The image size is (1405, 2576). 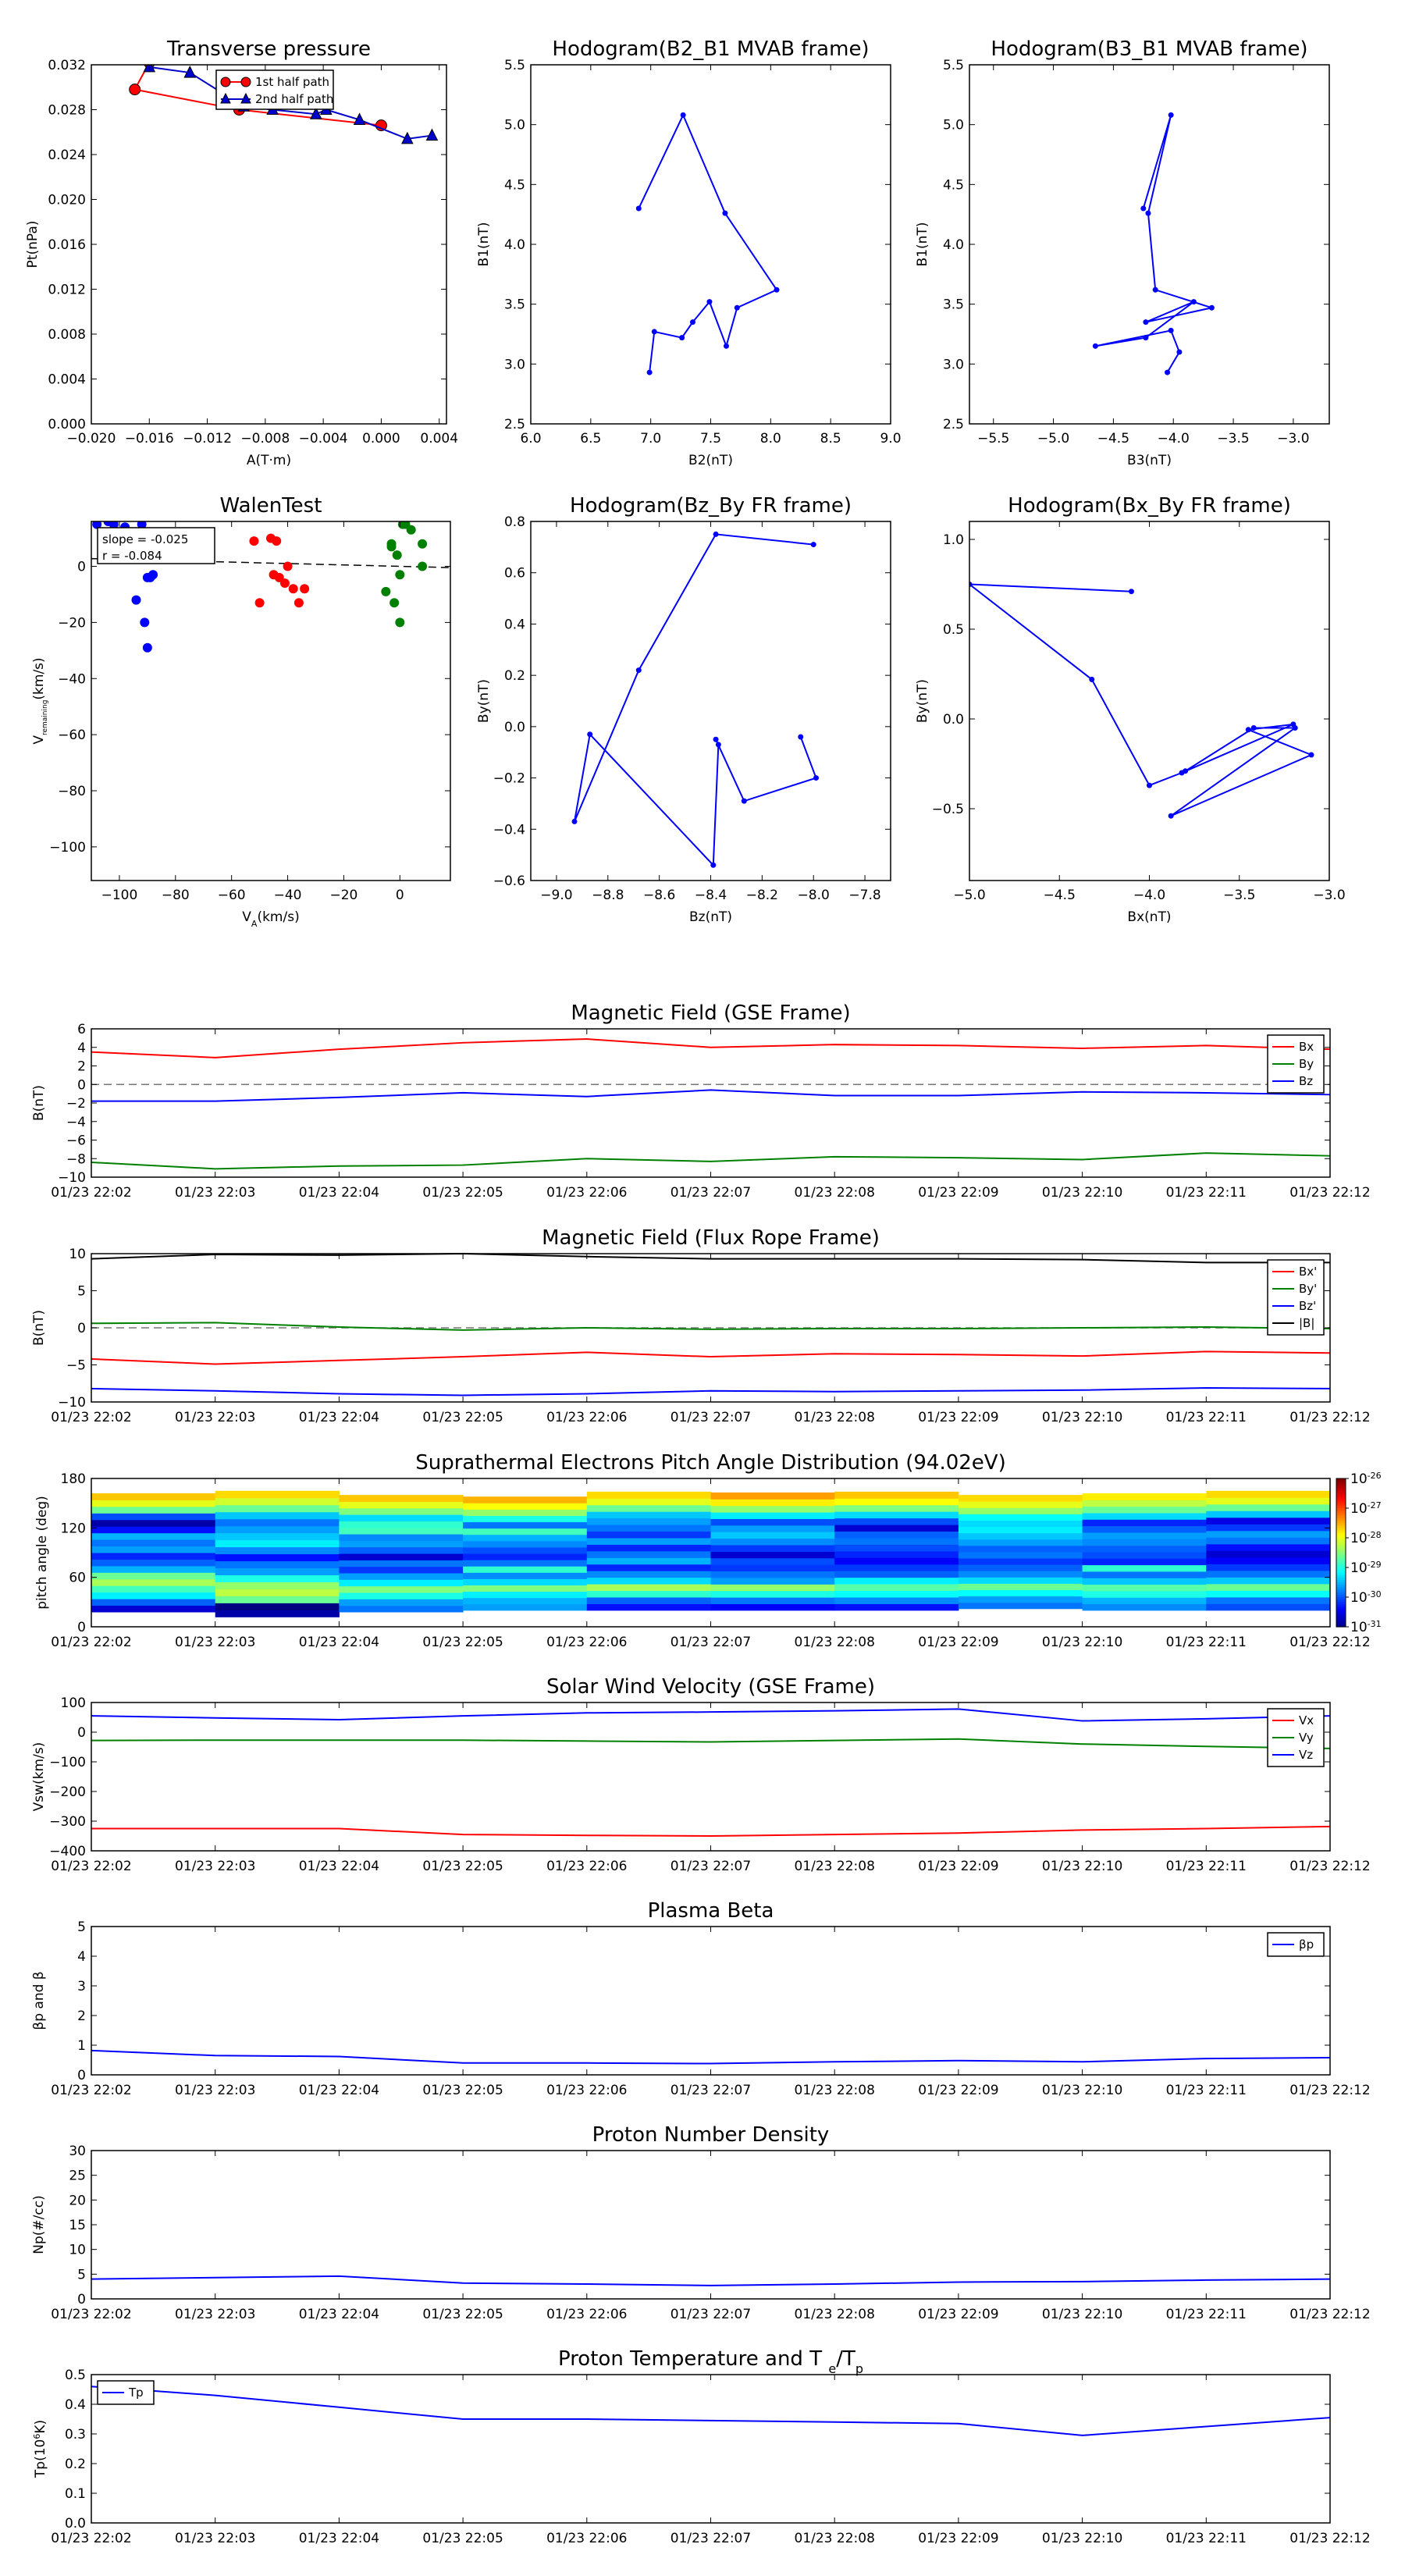 What do you see at coordinates (73, 1479) in the screenshot?
I see `pad-ytick-label: 180` at bounding box center [73, 1479].